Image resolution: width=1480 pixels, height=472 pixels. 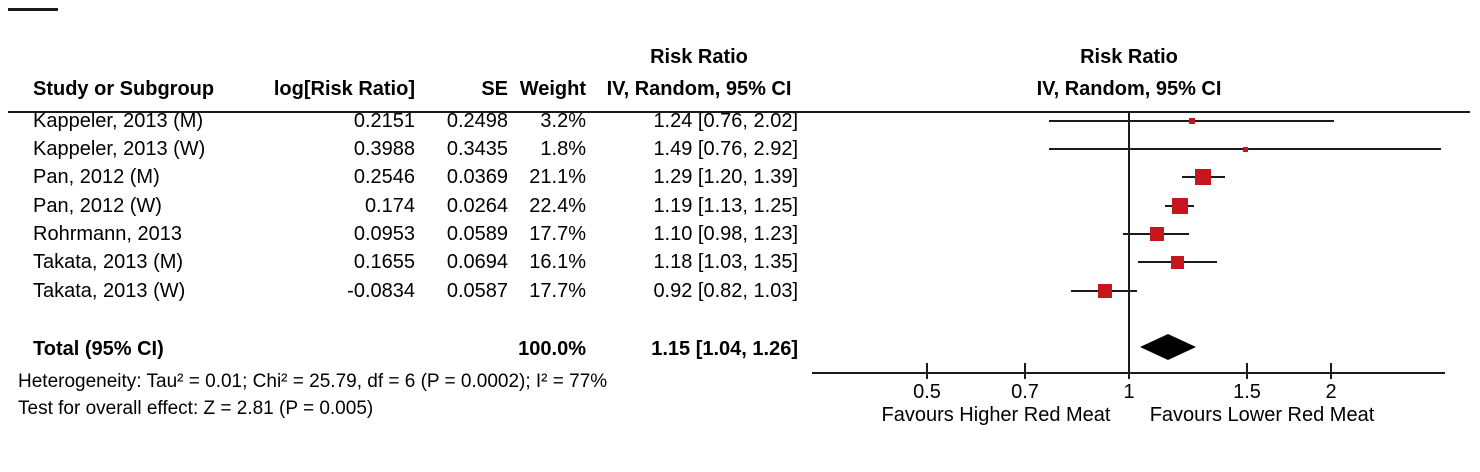 What do you see at coordinates (381, 291) in the screenshot?
I see `log-rr-value: -0.0834` at bounding box center [381, 291].